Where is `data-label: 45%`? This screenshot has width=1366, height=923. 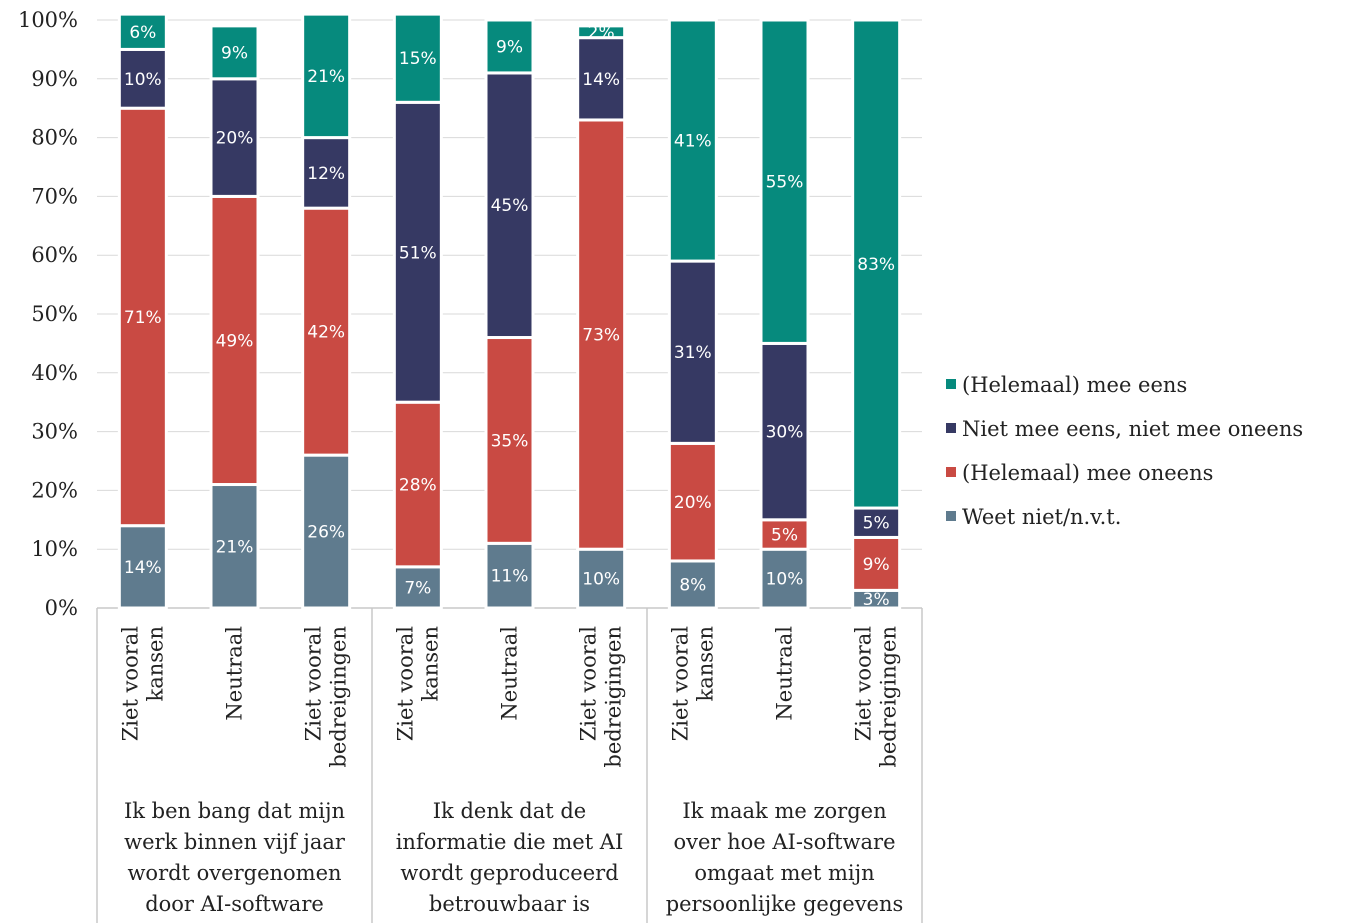 data-label: 45% is located at coordinates (510, 206).